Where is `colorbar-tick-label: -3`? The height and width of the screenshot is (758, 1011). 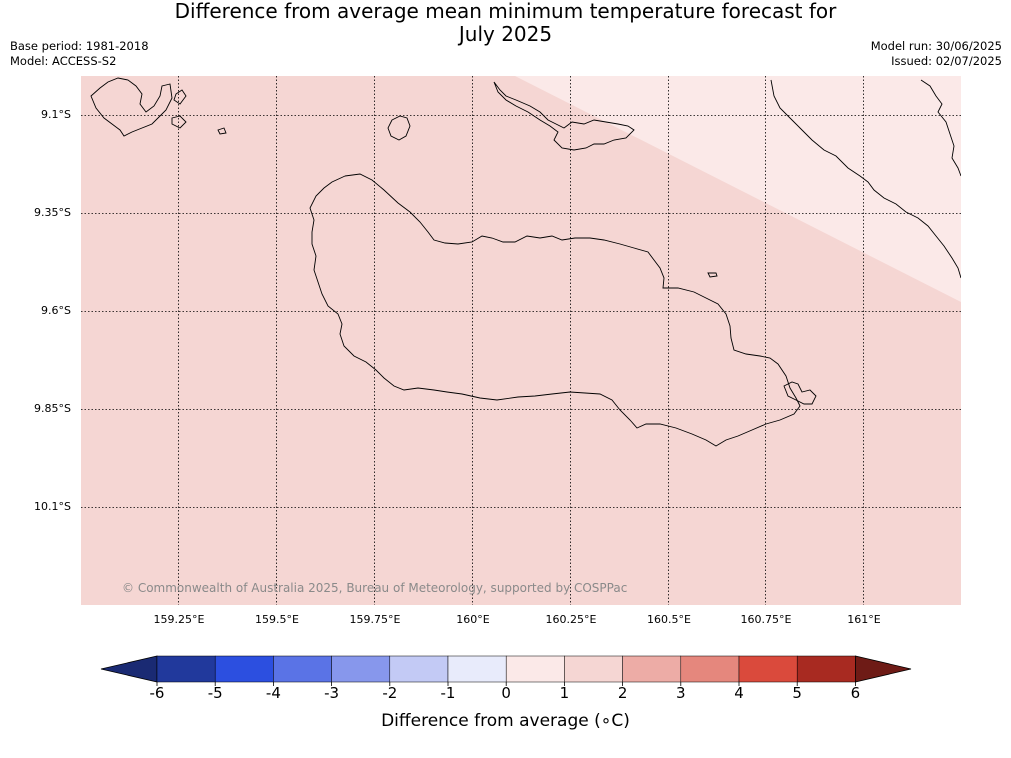 colorbar-tick-label: -3 is located at coordinates (332, 693).